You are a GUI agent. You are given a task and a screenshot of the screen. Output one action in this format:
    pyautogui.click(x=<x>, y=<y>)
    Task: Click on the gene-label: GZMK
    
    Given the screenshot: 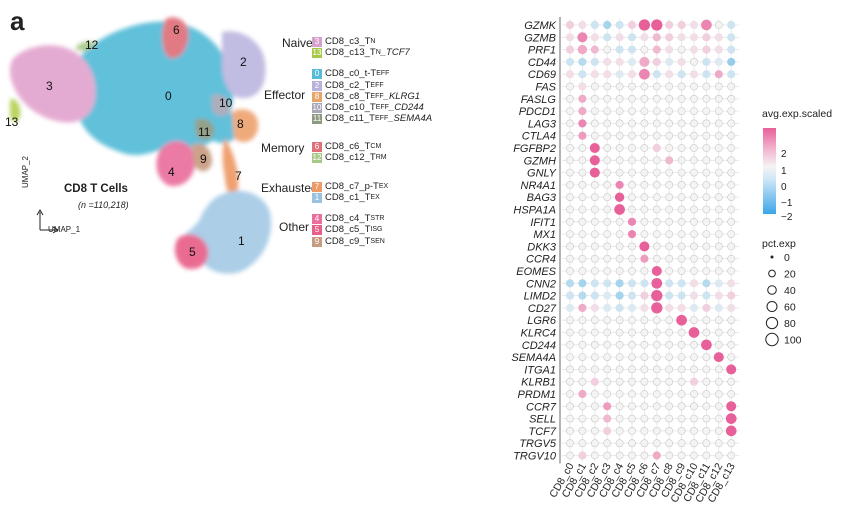 What is the action you would take?
    pyautogui.click(x=540, y=26)
    